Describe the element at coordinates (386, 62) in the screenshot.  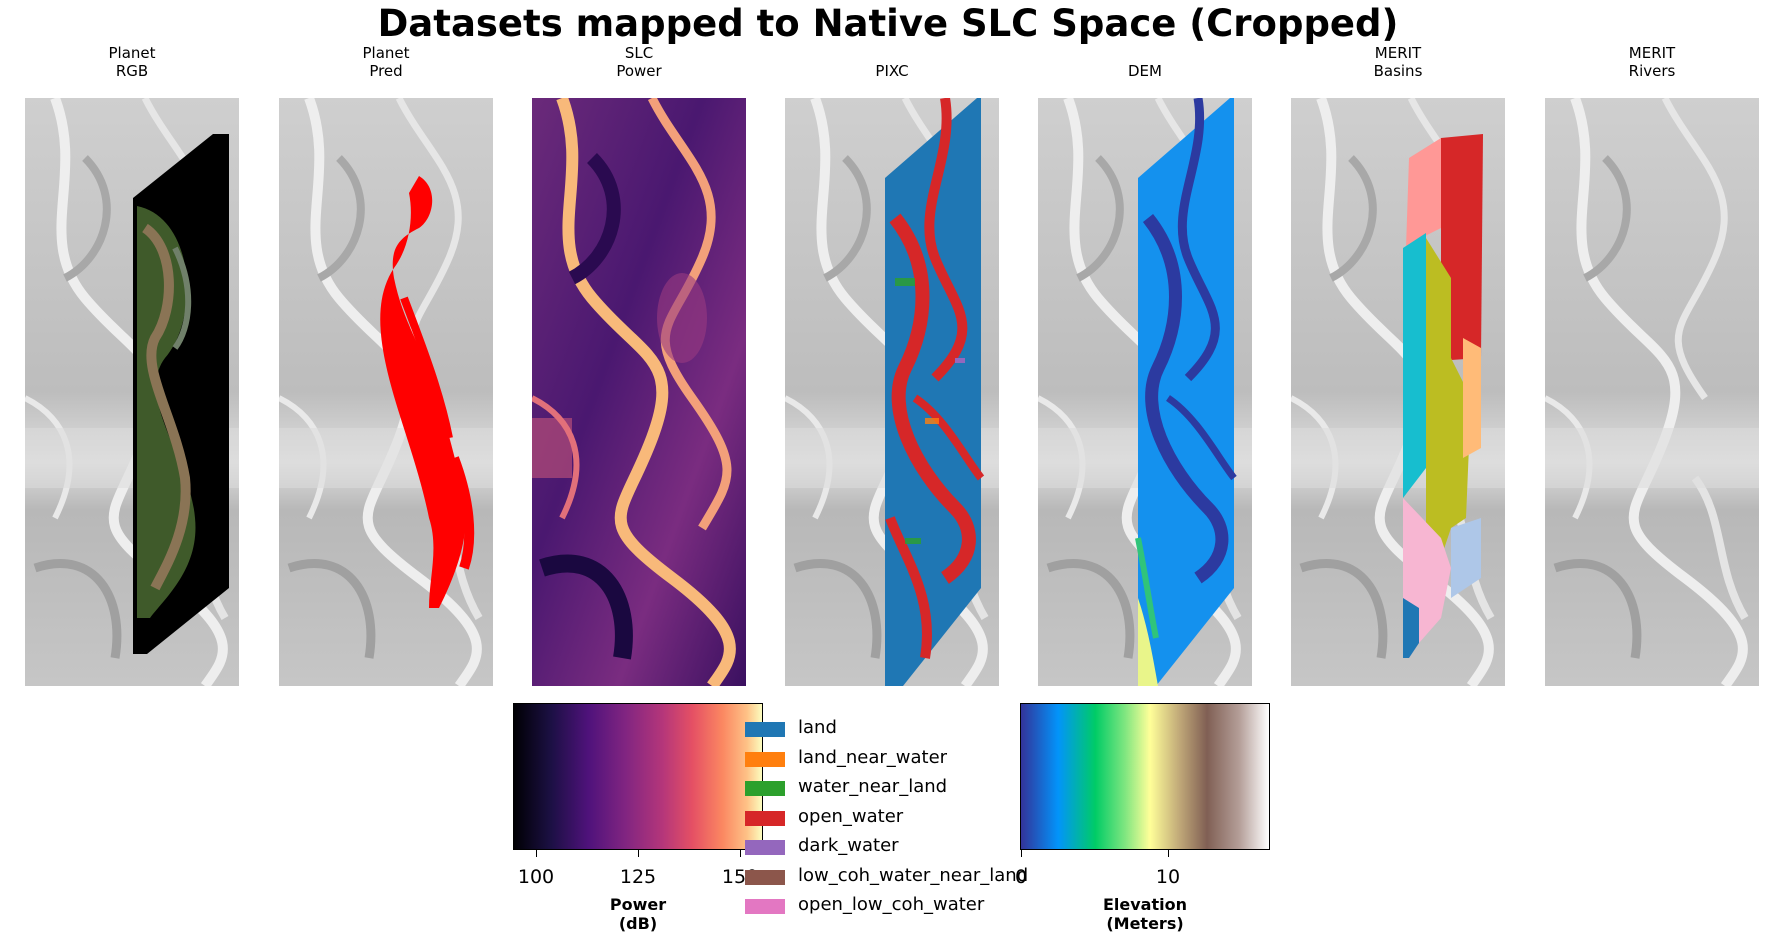
I see `panel-title-planet-pred: Planet Pred` at that location.